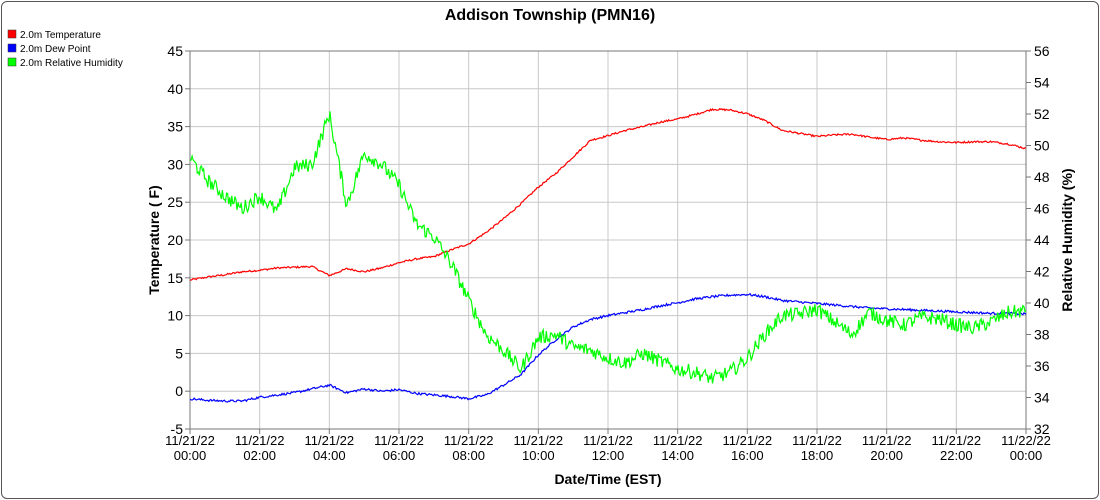 The height and width of the screenshot is (500, 1100). What do you see at coordinates (175, 202) in the screenshot?
I see `y-tick-label: 25` at bounding box center [175, 202].